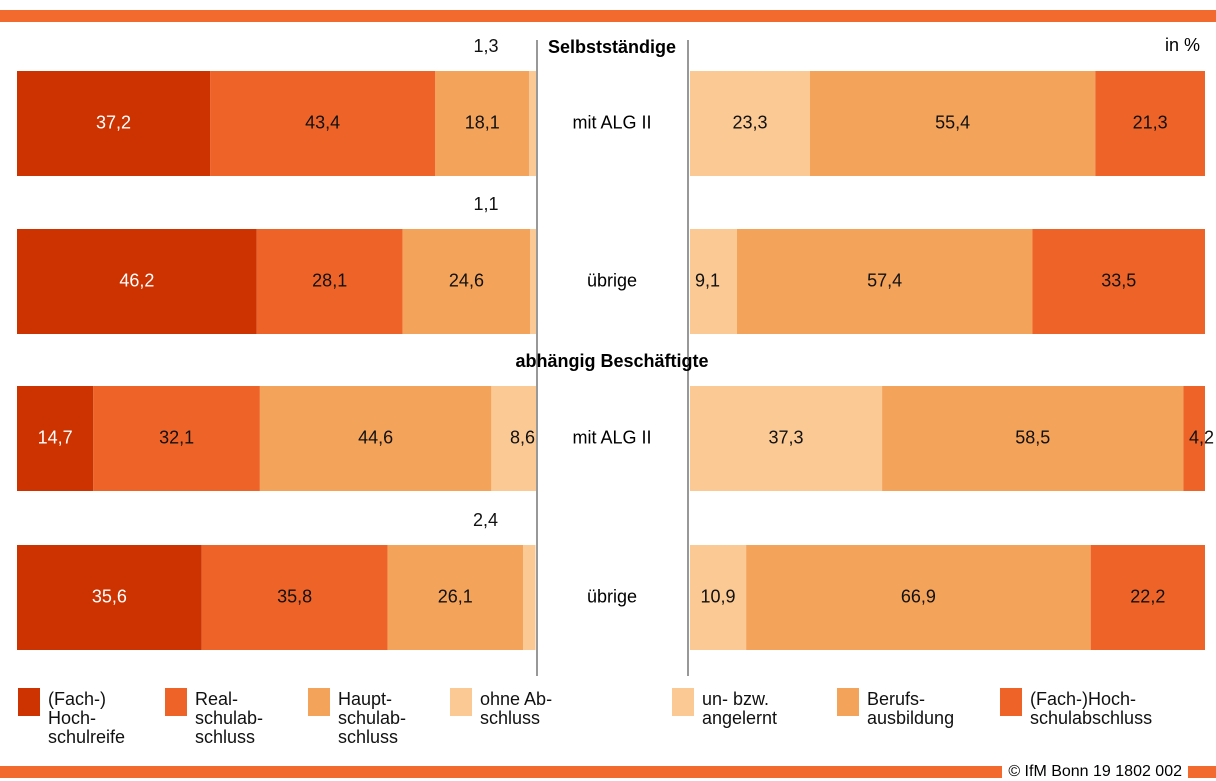 This screenshot has width=1216, height=781. I want to click on value-label: 55,4, so click(952, 122).